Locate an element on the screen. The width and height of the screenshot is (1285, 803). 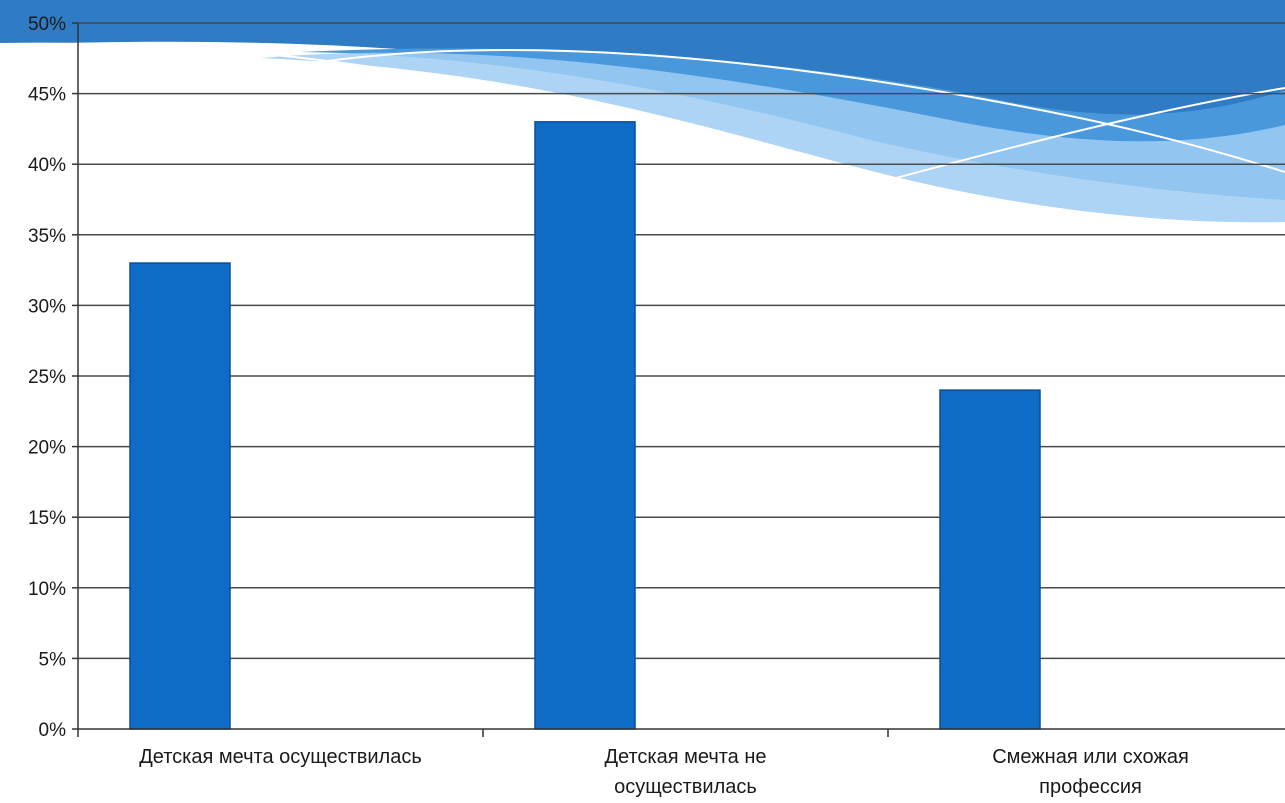
y-tick-label: 10% is located at coordinates (47, 589).